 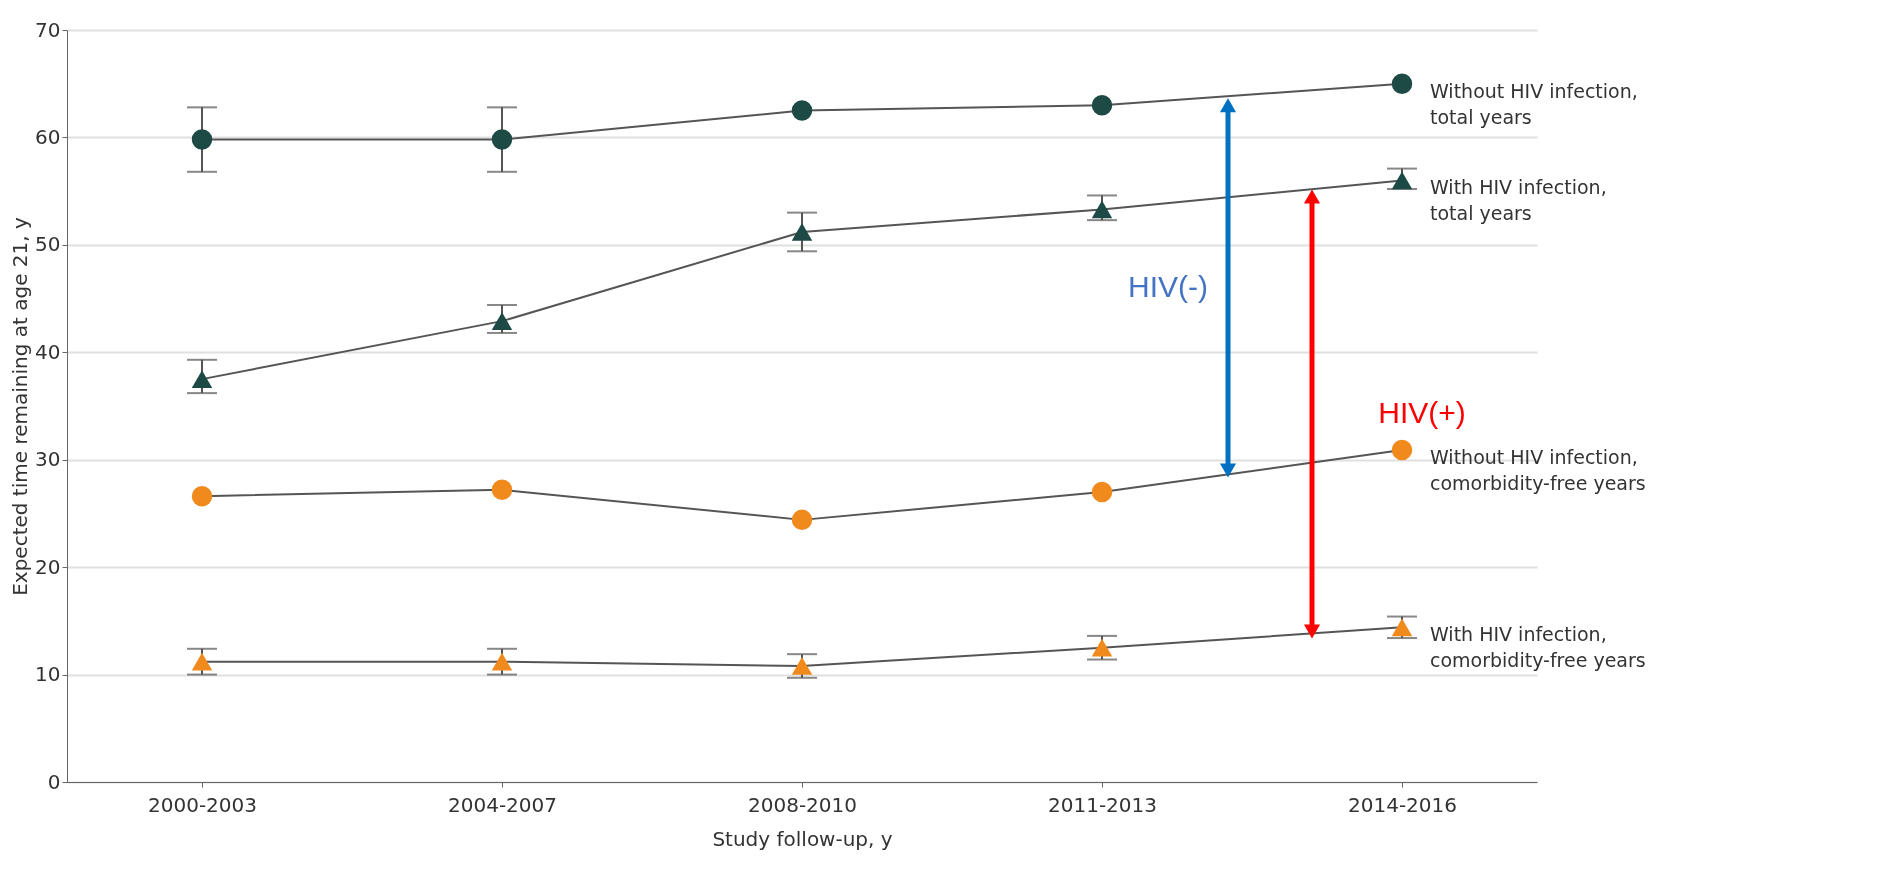 What do you see at coordinates (502, 804) in the screenshot?
I see `x-tick-label: 2004-2007` at bounding box center [502, 804].